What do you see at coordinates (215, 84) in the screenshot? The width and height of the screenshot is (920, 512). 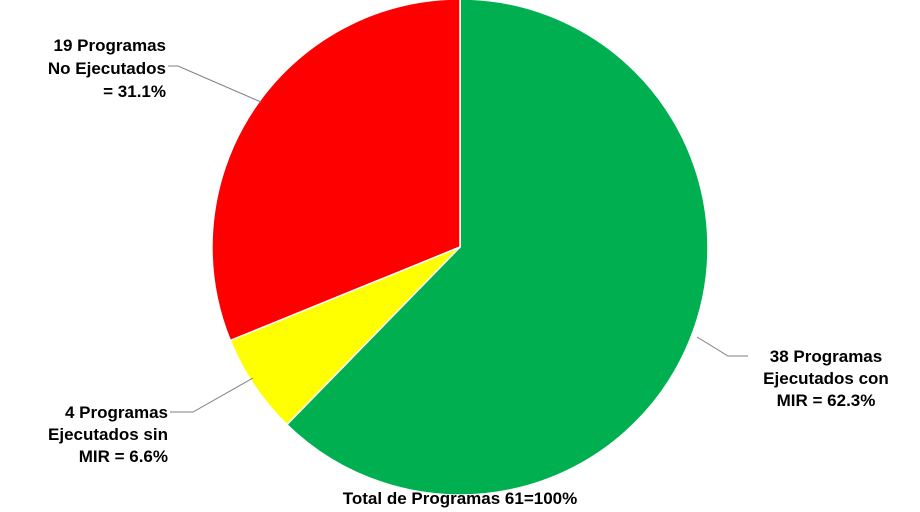 I see `leader-line-no-ejecutados` at bounding box center [215, 84].